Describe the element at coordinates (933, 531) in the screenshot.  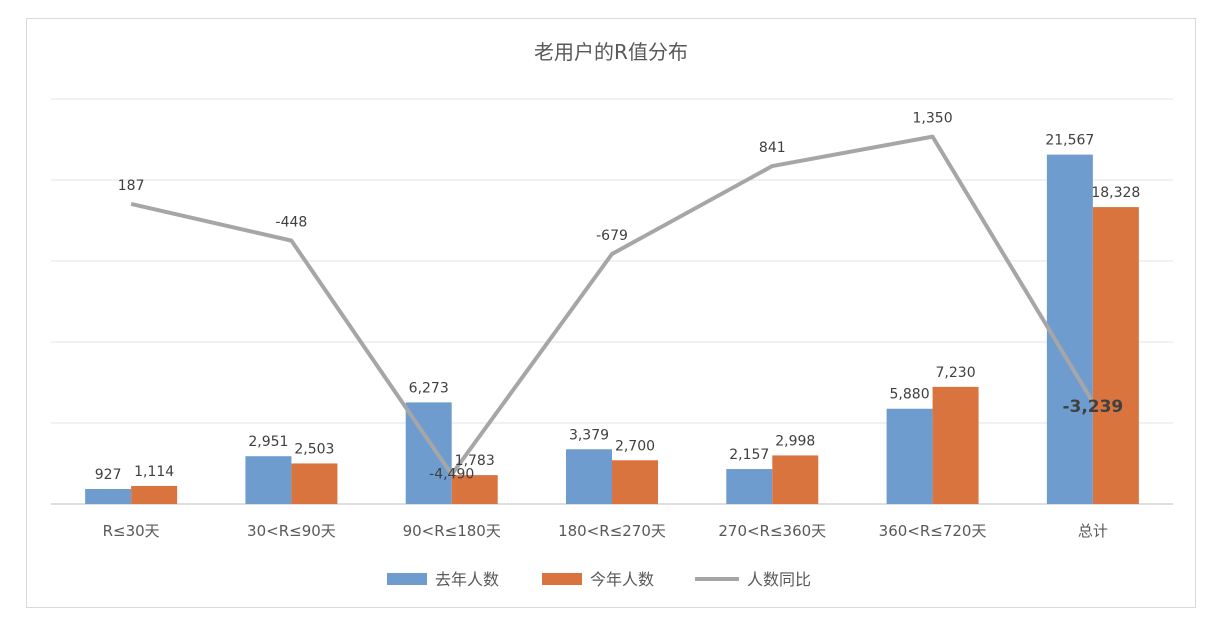
I see `category-label: 360<R≤720天` at that location.